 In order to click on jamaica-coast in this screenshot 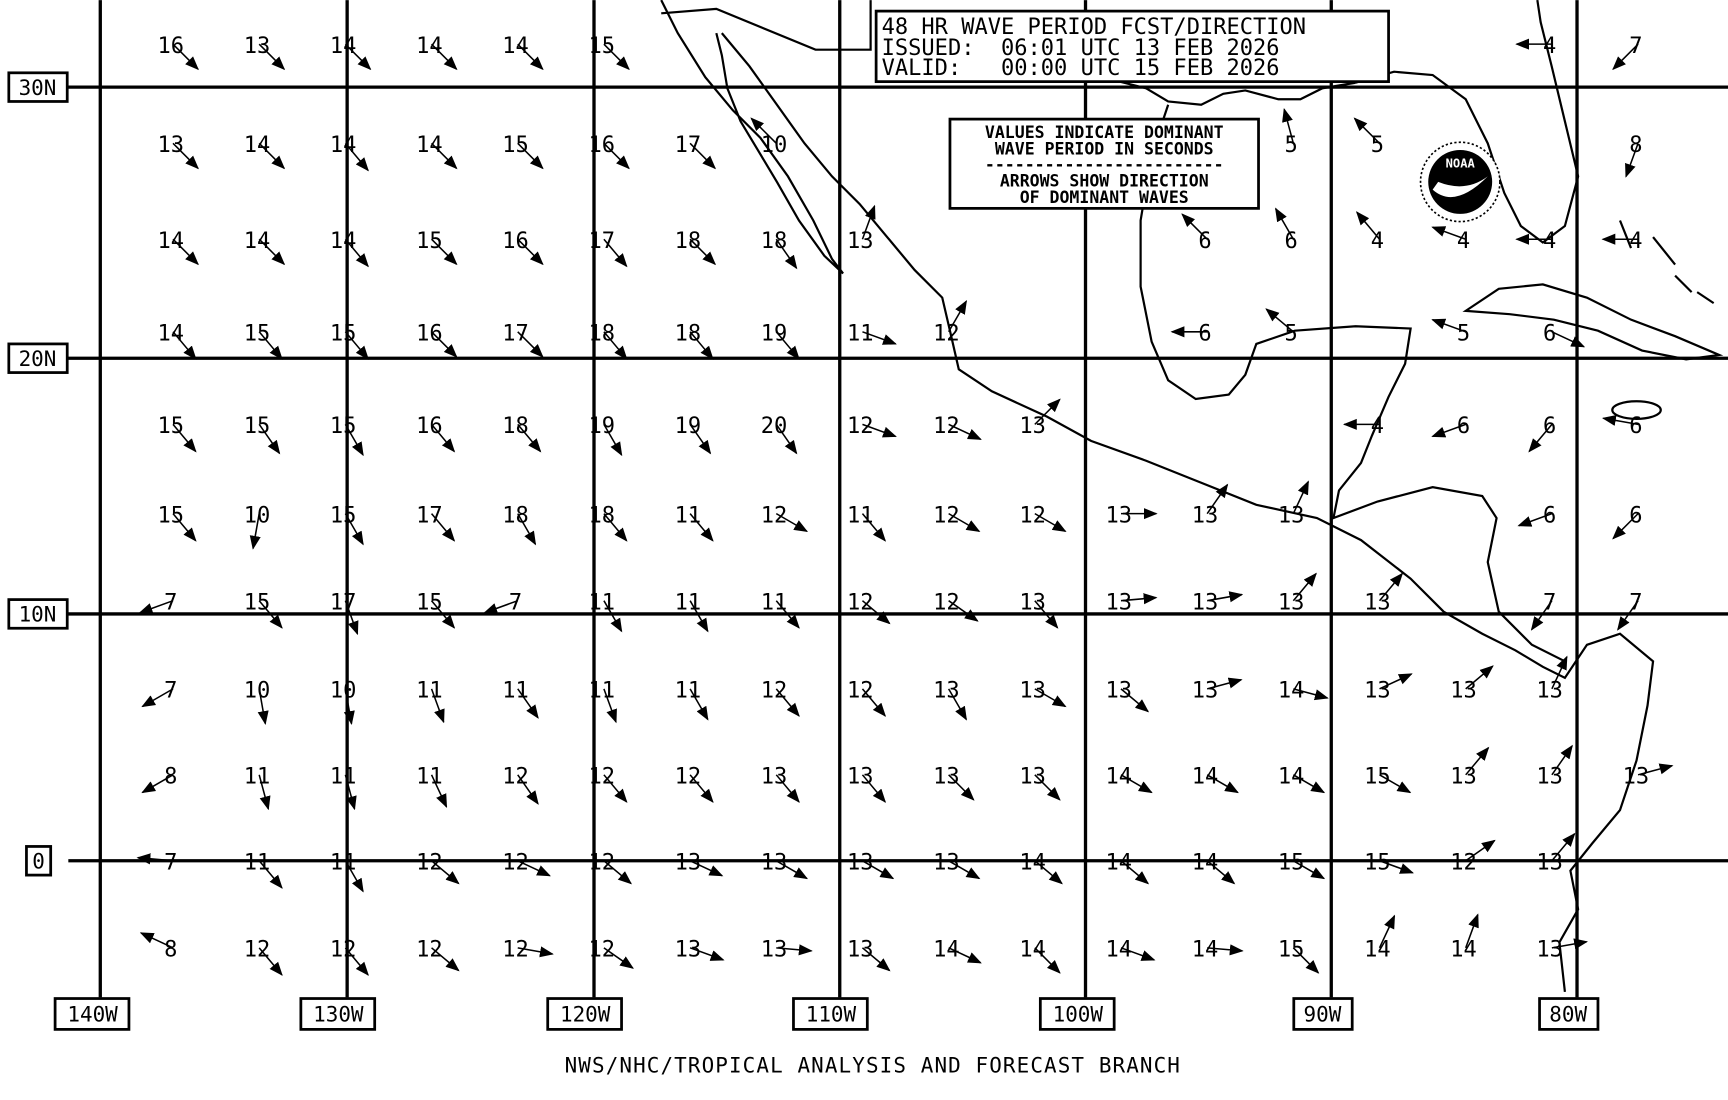, I will do `click(1636, 410)`.